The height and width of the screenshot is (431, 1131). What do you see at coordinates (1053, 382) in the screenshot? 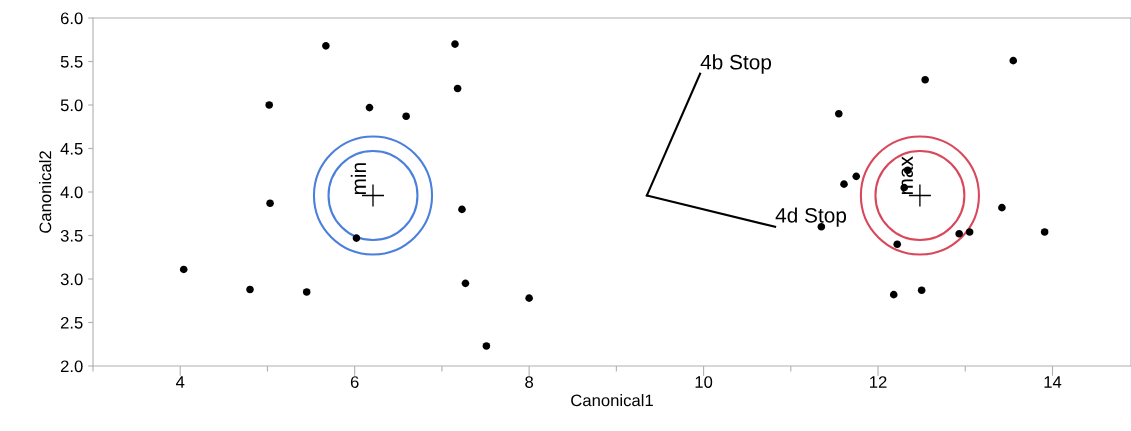
I see `x-tick-label: 14` at bounding box center [1053, 382].